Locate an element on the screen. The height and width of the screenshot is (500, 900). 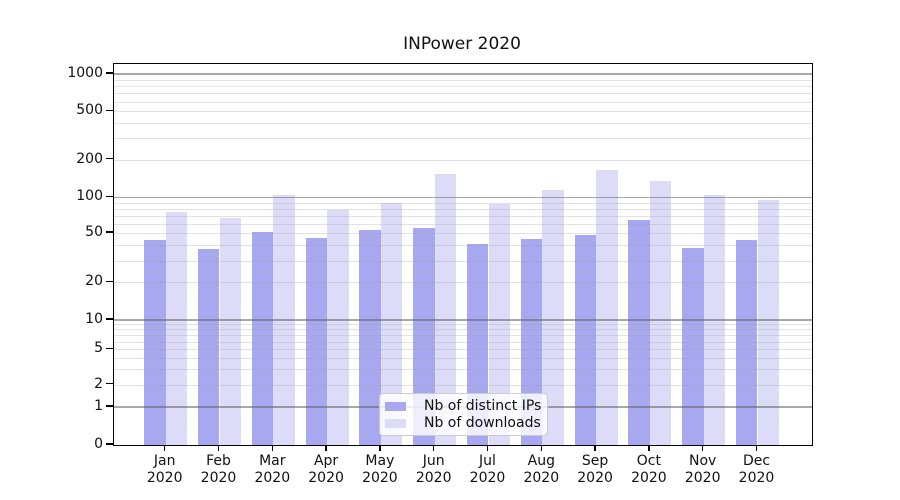
bar-downloads-jan is located at coordinates (176, 328).